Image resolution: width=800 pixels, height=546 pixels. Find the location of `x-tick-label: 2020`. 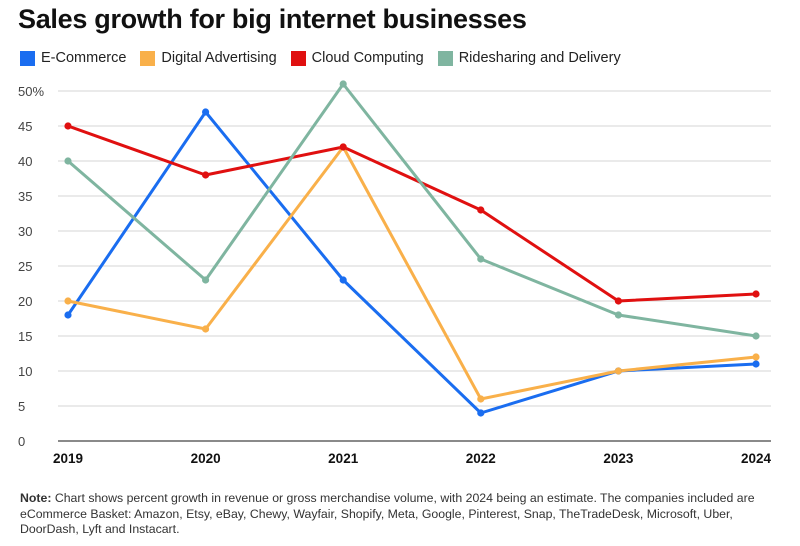

x-tick-label: 2020 is located at coordinates (206, 458).